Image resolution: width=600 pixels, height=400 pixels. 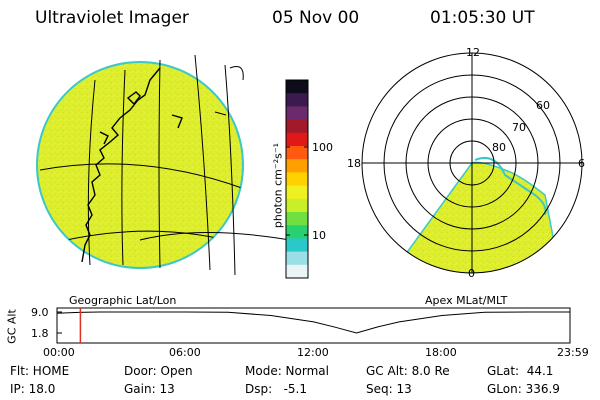 I want to click on info-dsp: Dsp: -5.1, so click(x=276, y=389).